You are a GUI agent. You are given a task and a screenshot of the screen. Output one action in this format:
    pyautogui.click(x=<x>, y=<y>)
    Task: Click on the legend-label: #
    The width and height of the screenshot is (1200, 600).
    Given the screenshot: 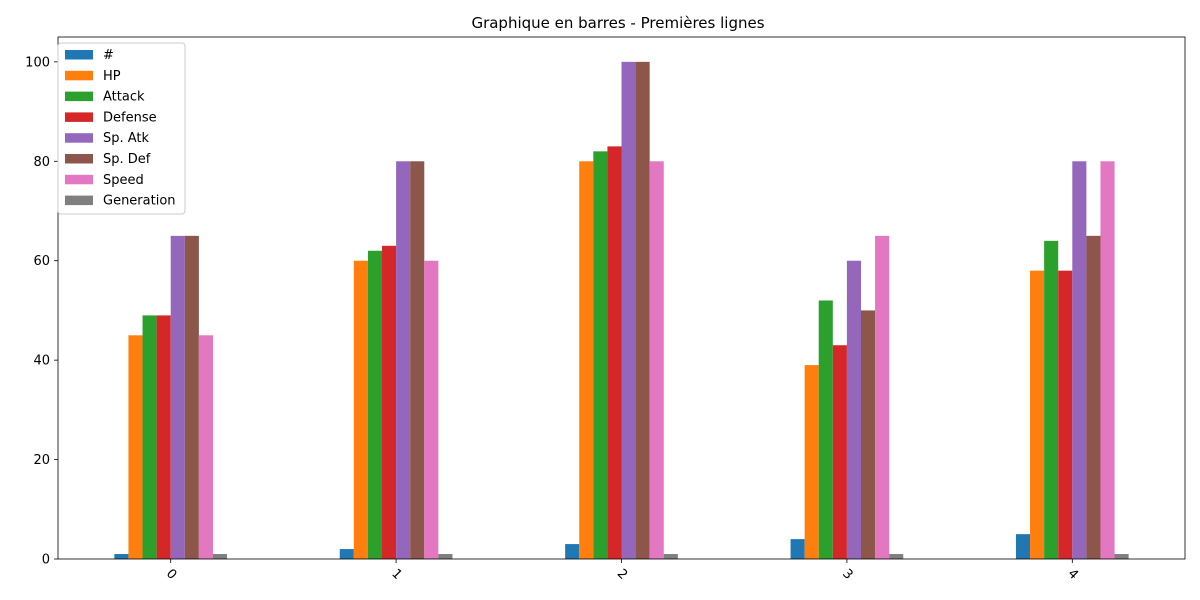 What is the action you would take?
    pyautogui.click(x=108, y=55)
    